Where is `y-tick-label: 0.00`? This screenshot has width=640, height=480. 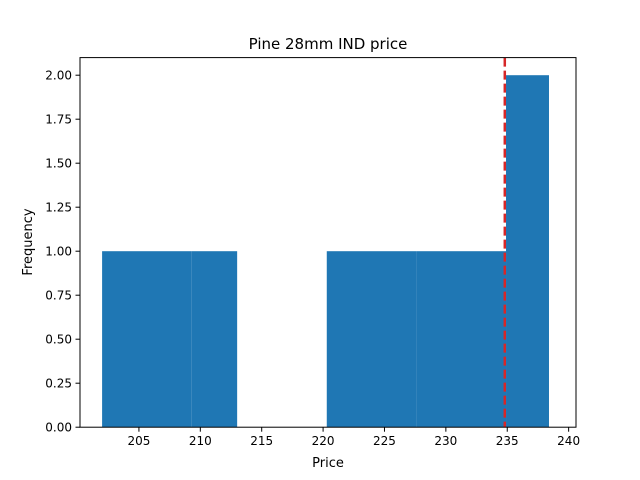
y-tick-label: 0.00 is located at coordinates (58, 428).